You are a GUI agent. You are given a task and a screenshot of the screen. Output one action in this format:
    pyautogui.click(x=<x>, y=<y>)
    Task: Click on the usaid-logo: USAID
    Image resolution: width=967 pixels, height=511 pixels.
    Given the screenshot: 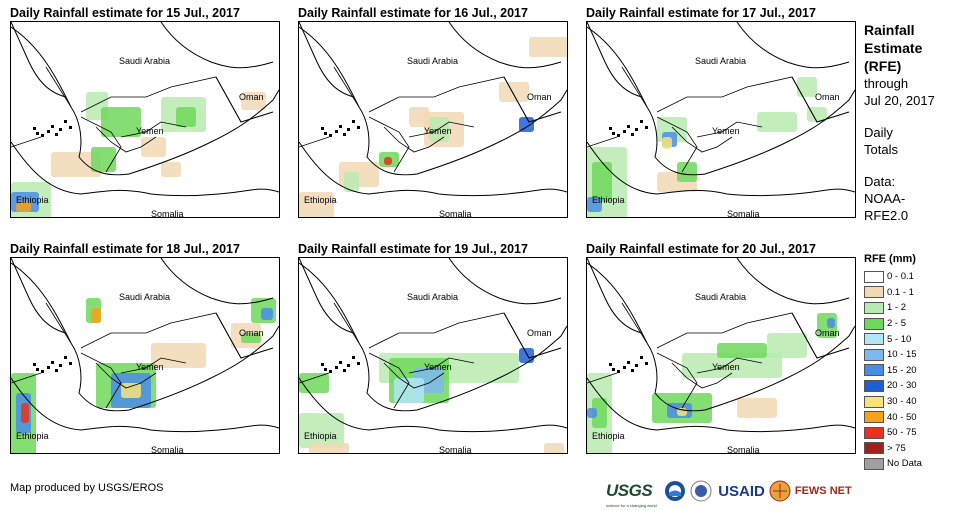 What is the action you would take?
    pyautogui.click(x=741, y=491)
    